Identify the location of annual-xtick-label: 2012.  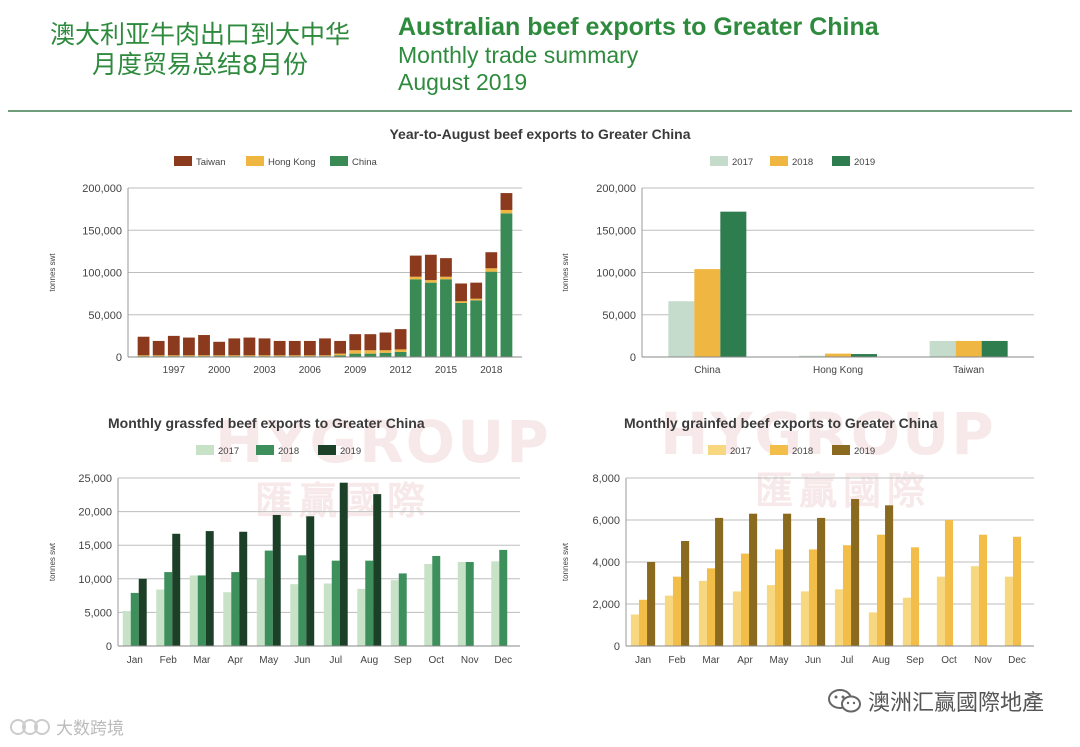
(400, 370).